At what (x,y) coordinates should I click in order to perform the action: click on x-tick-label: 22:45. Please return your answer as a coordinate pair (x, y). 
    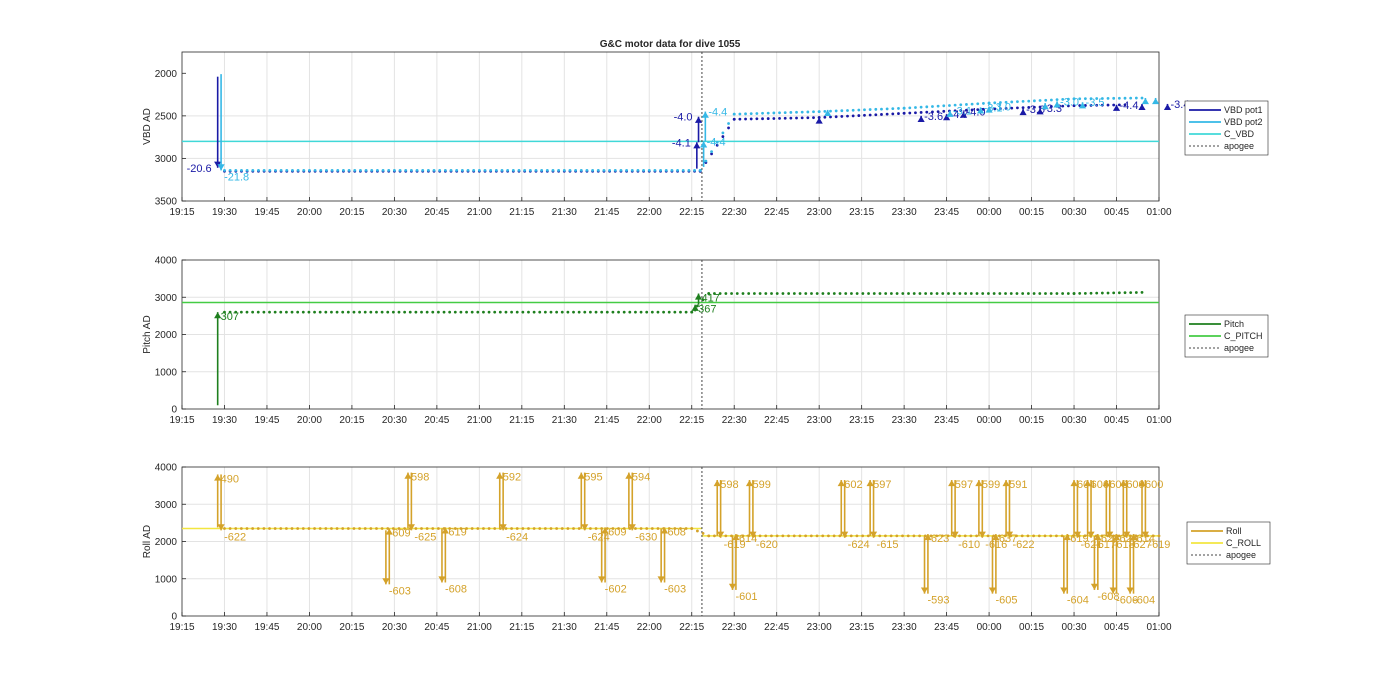
    Looking at the image, I should click on (776, 212).